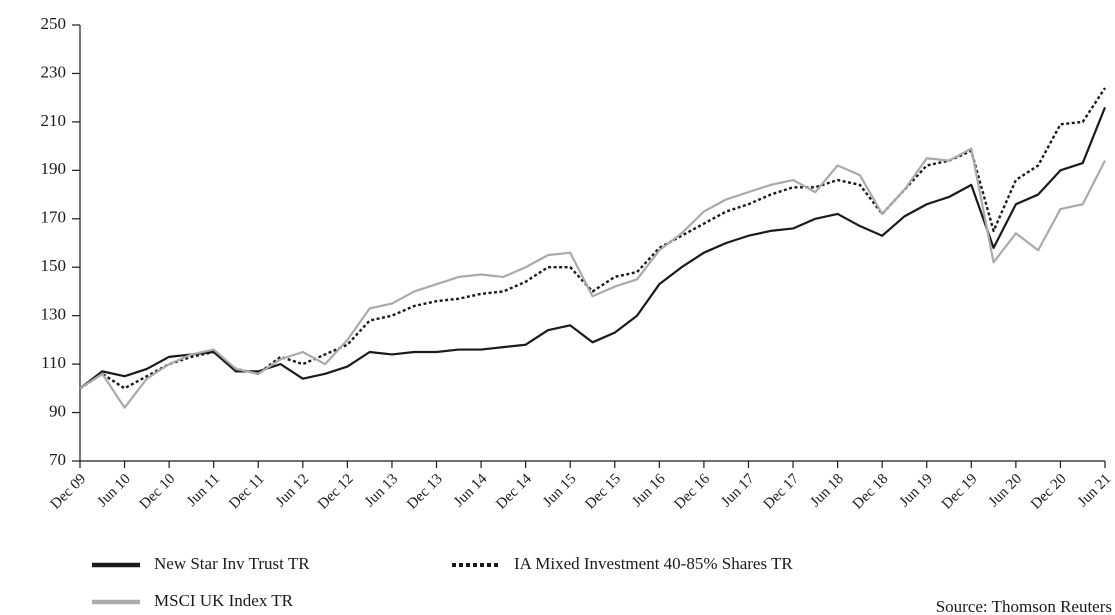 The height and width of the screenshot is (615, 1115). What do you see at coordinates (649, 491) in the screenshot?
I see `x-tick-label: Jun 16` at bounding box center [649, 491].